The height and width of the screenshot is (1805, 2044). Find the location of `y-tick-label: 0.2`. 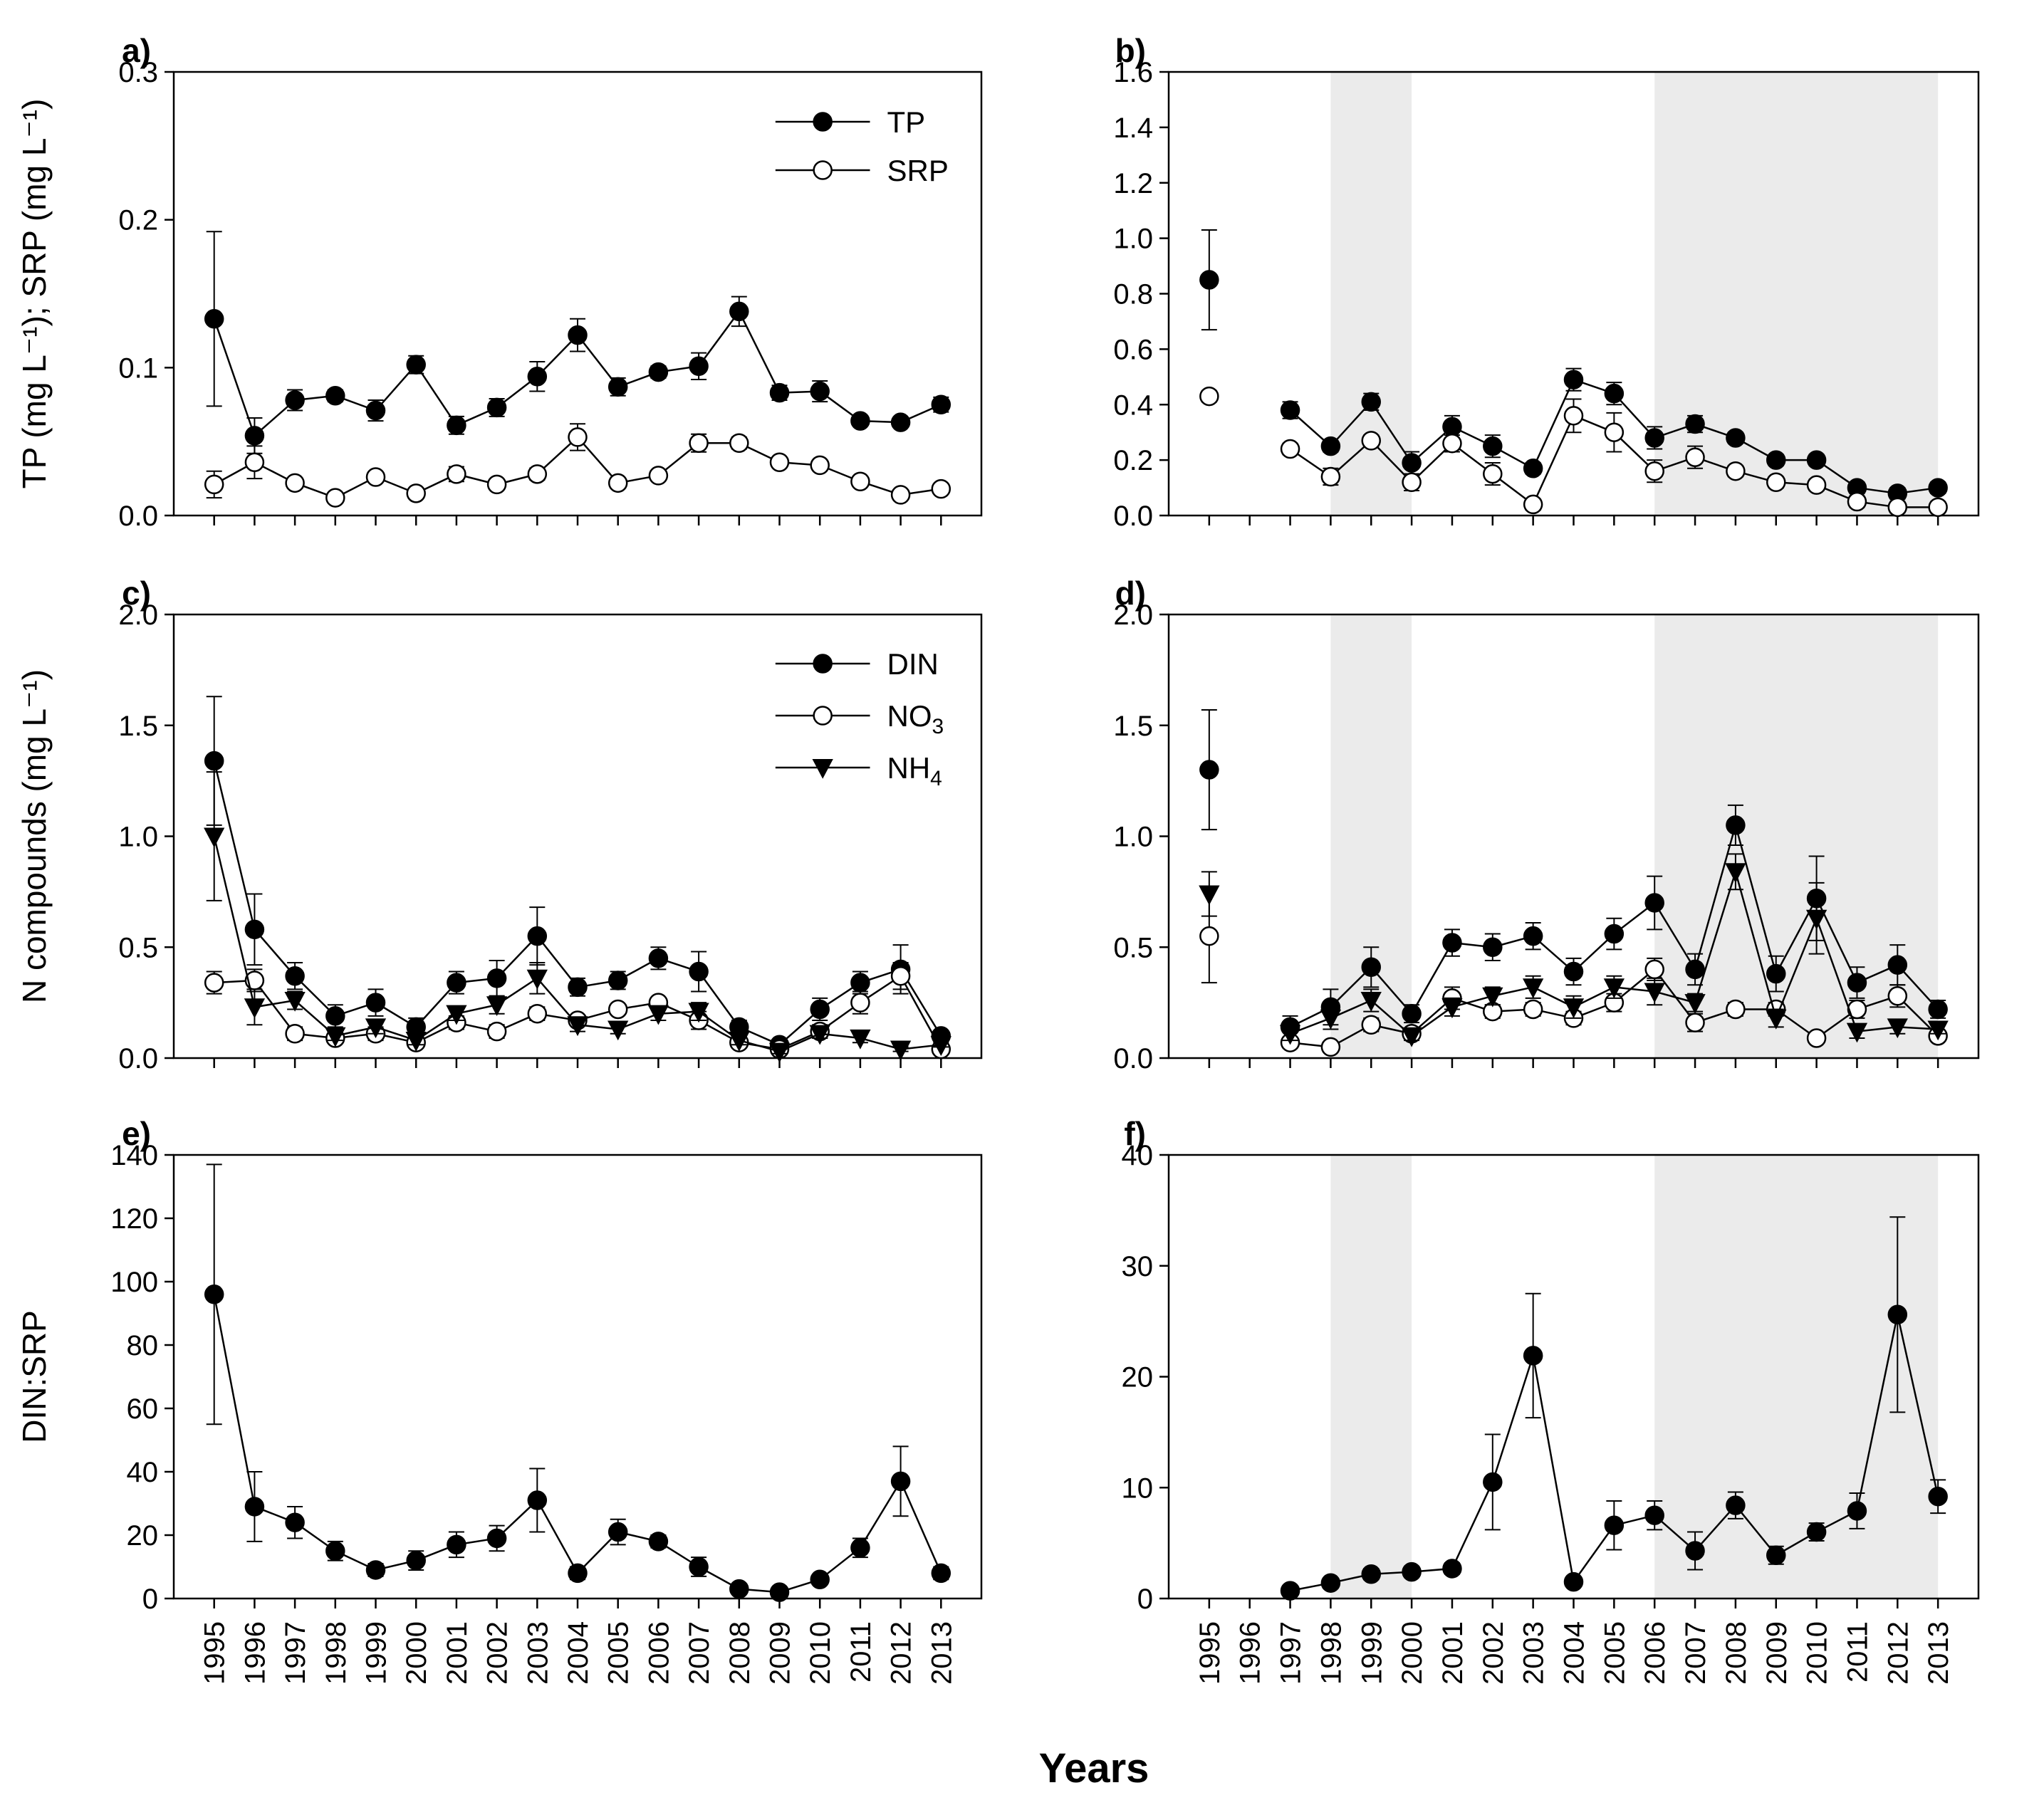

y-tick-label: 0.2 is located at coordinates (1133, 460).